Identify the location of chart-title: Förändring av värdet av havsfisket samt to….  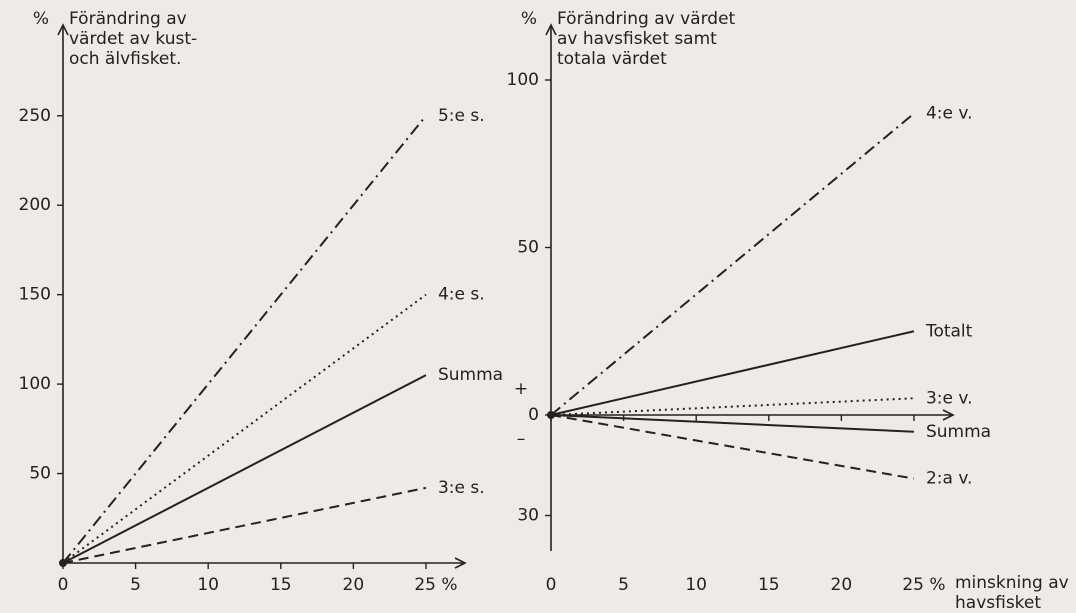
(646, 39).